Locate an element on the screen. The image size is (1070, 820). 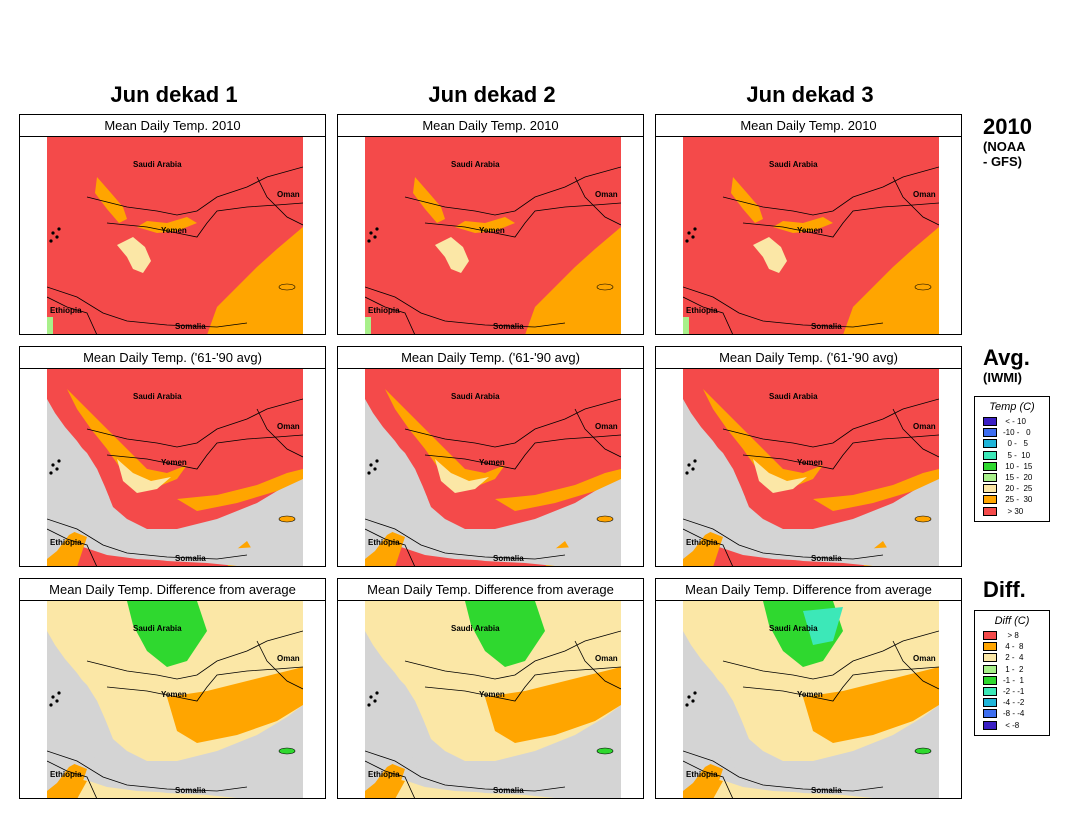
diff-legend-label: -8 - -4 is located at coordinates (1014, 714).